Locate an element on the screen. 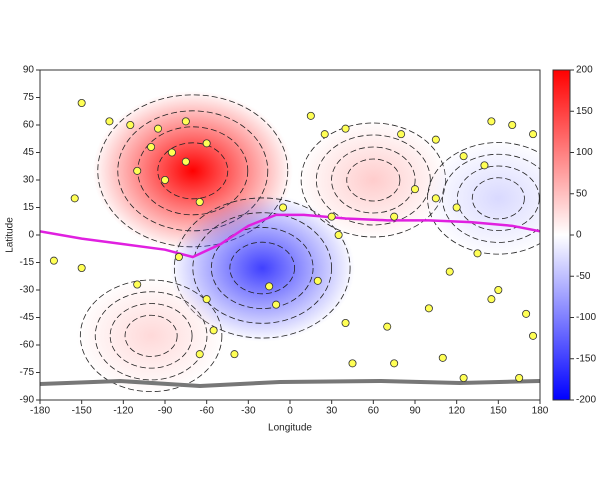 The height and width of the screenshot is (500, 600). y-tick-label: 0 is located at coordinates (31, 235).